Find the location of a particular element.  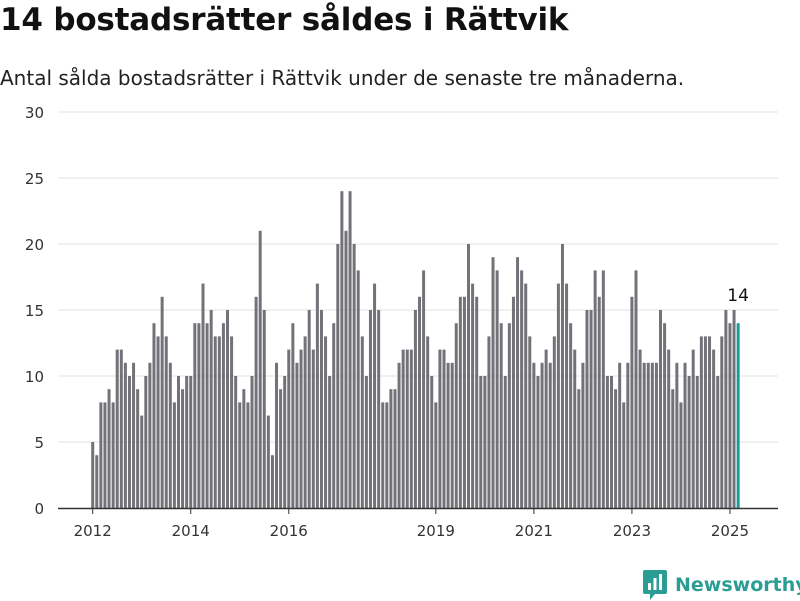

newsworthy-logo-icon is located at coordinates (655, 585).